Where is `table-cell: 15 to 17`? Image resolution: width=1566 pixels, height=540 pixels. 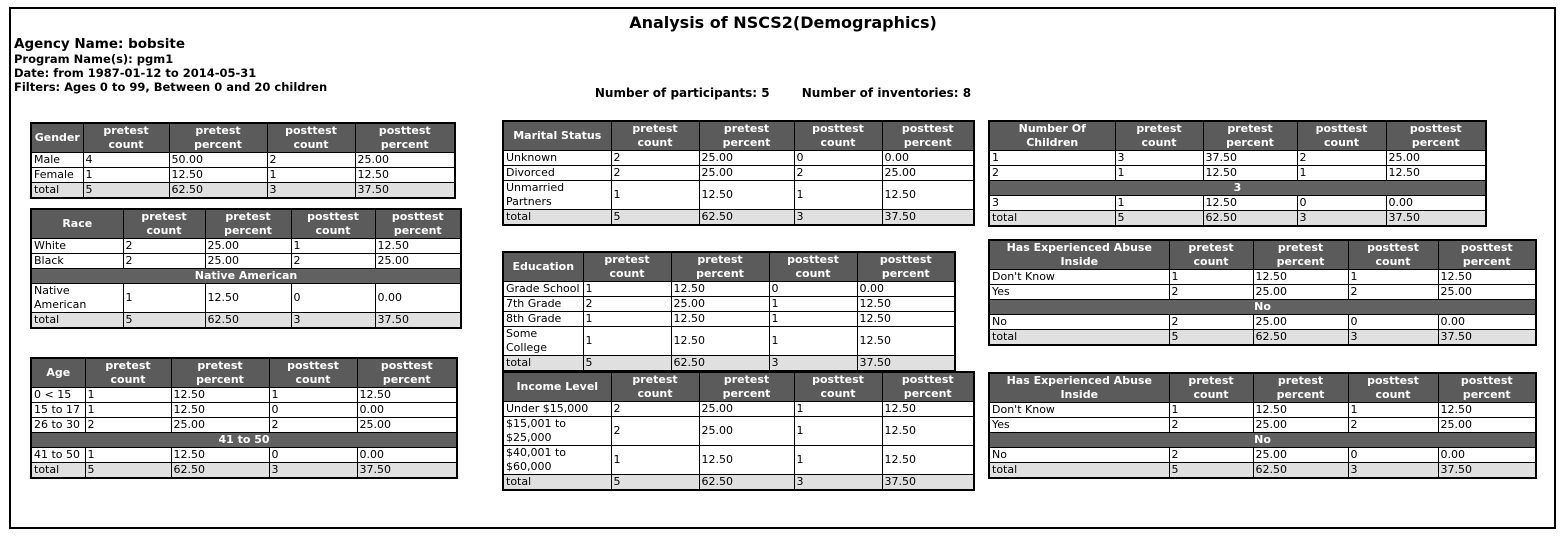 table-cell: 15 to 17 is located at coordinates (58, 410).